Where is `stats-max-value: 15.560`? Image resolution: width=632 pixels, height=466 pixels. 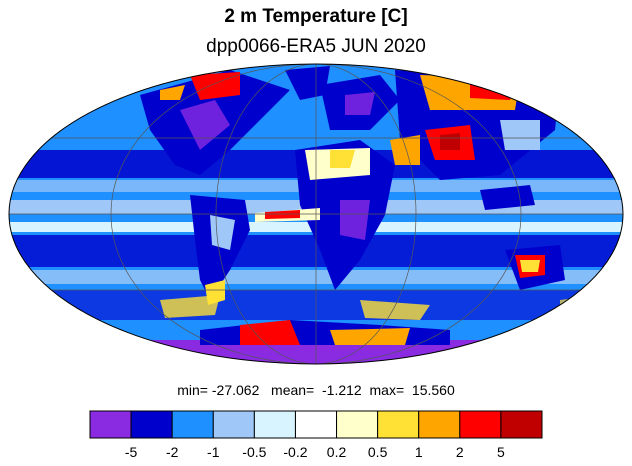 stats-max-value: 15.560 is located at coordinates (433, 390).